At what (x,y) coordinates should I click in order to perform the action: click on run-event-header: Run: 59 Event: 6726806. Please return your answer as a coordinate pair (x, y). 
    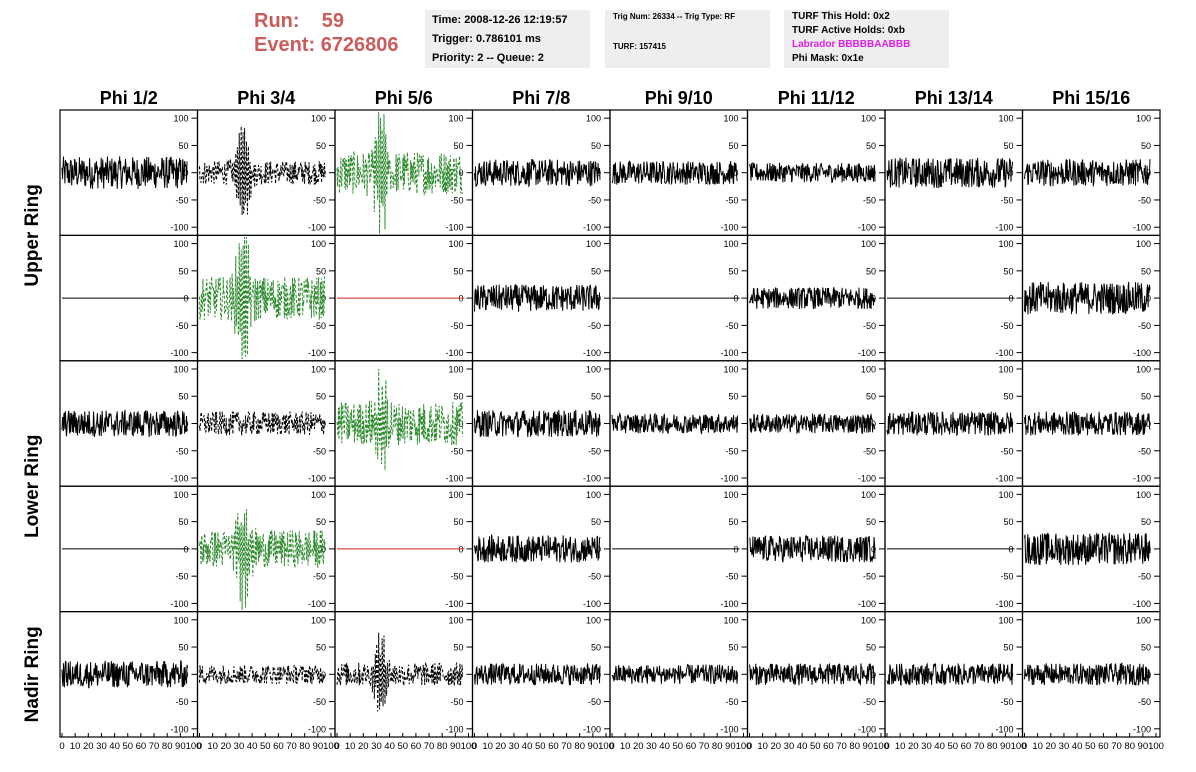
    Looking at the image, I should click on (326, 33).